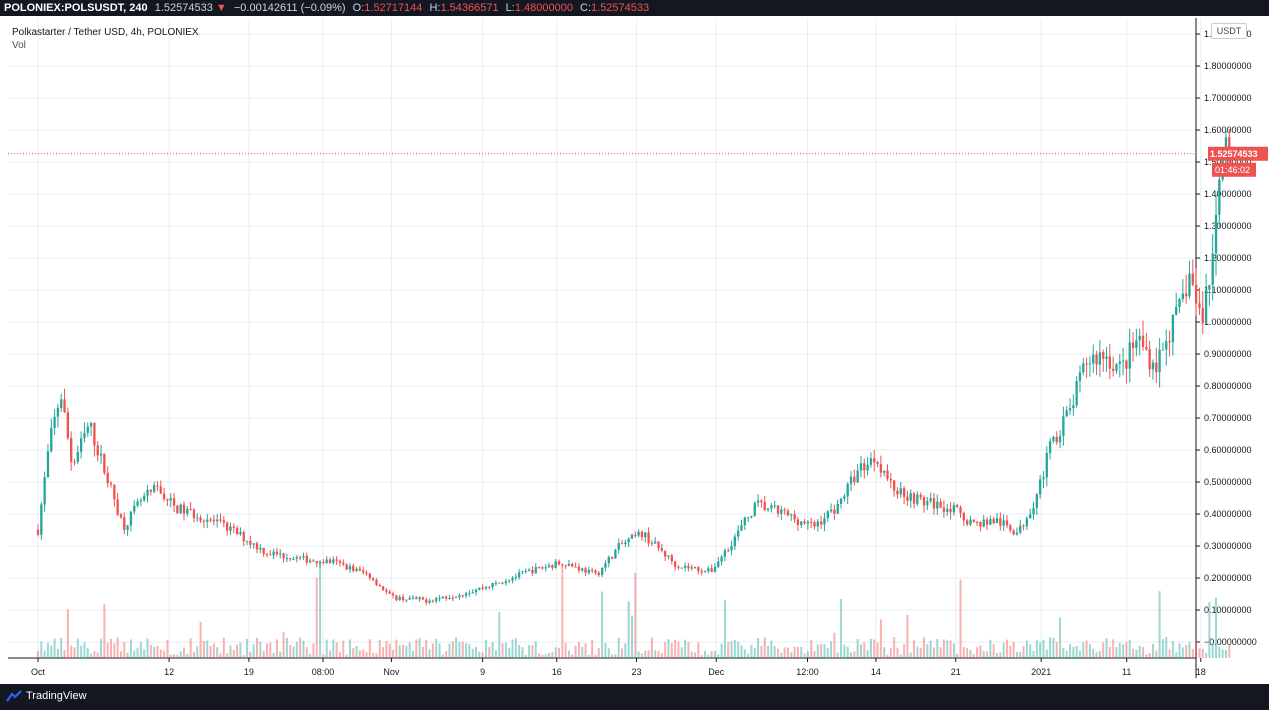 This screenshot has height=710, width=1269. Describe the element at coordinates (620, 8) in the screenshot. I see `close-value: 1.52574533` at that location.